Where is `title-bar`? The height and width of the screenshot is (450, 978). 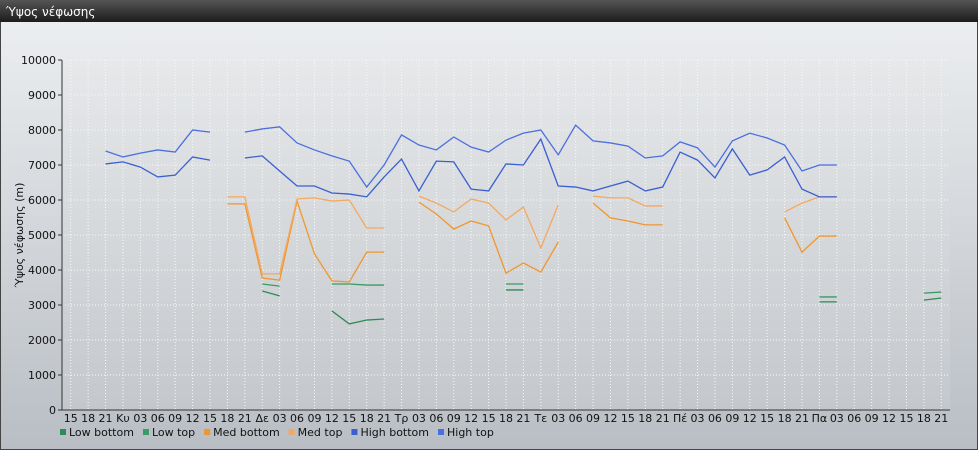
title-bar is located at coordinates (489, 11).